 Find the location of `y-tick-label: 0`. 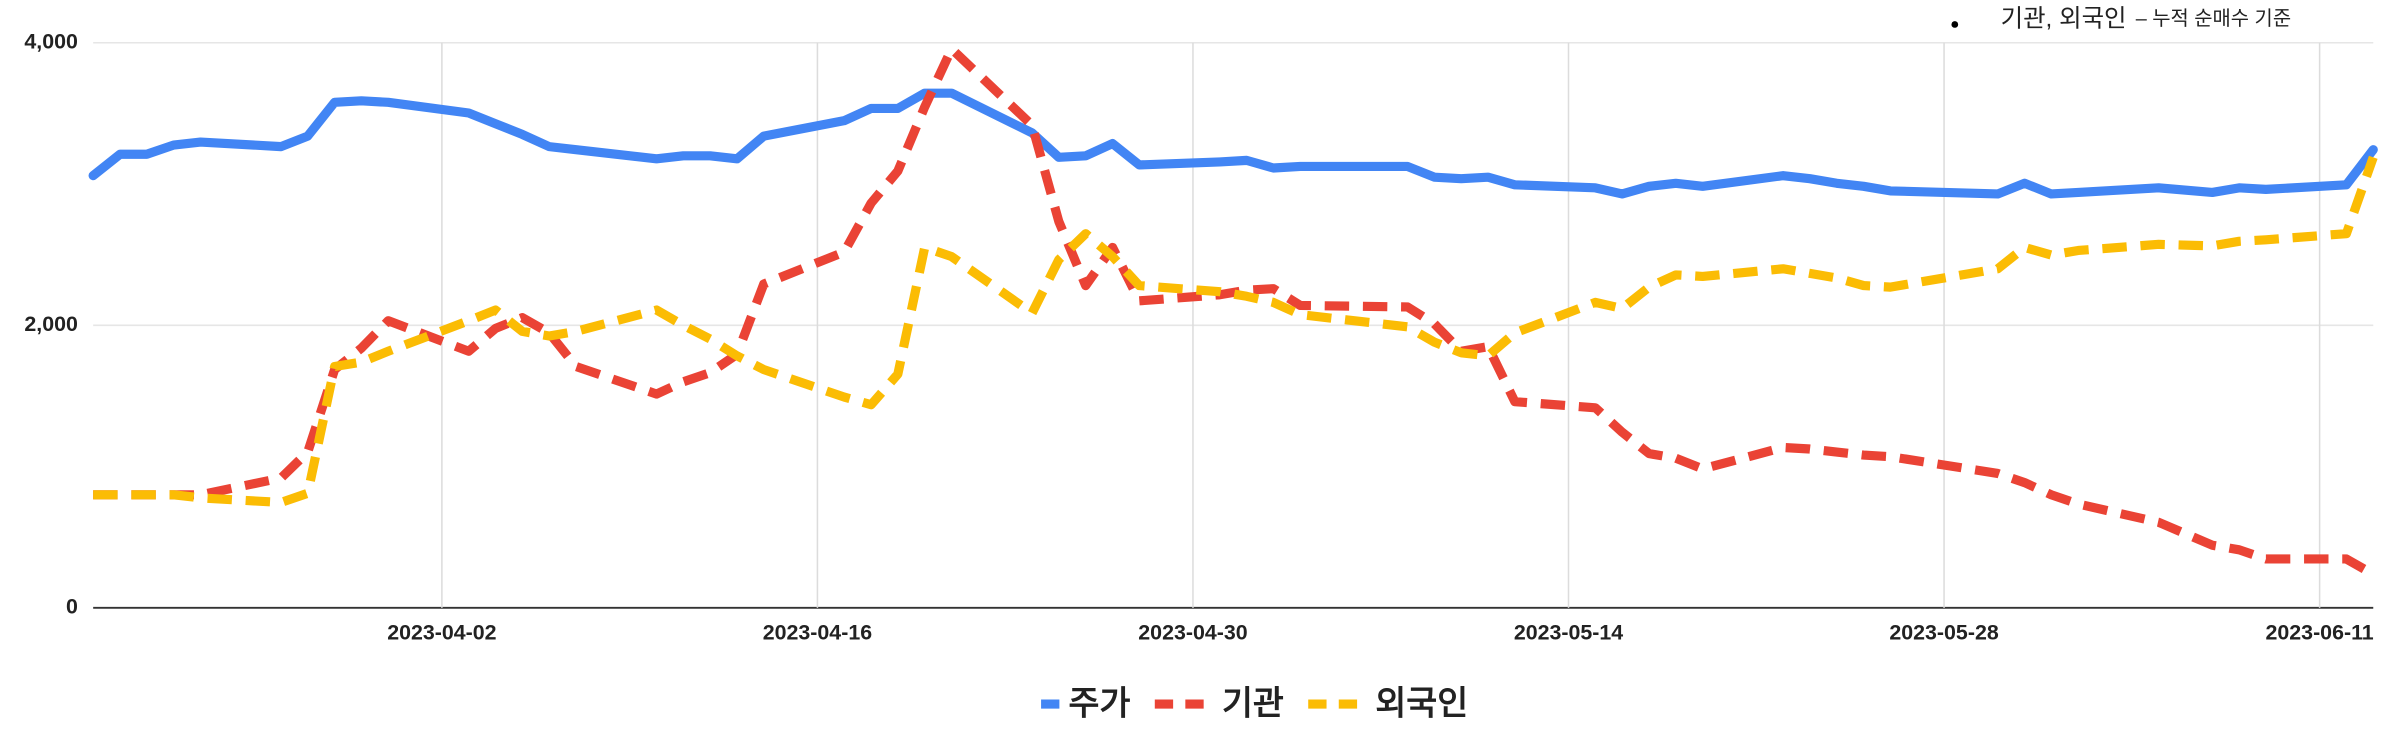

y-tick-label: 0 is located at coordinates (72, 606).